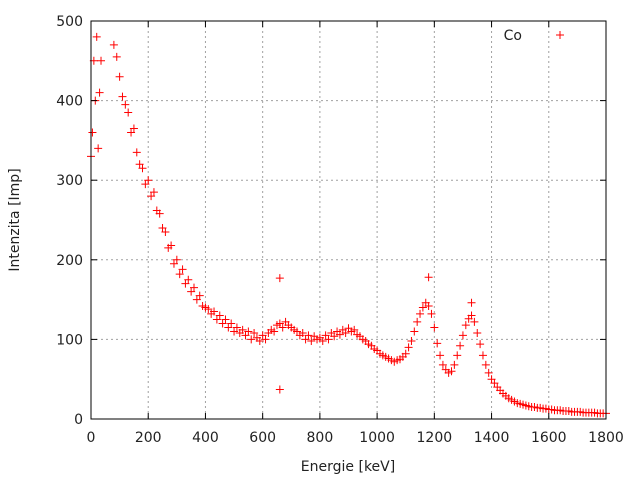 The width and height of the screenshot is (640, 484). Describe the element at coordinates (534, 36) in the screenshot. I see `legend: Co` at that location.